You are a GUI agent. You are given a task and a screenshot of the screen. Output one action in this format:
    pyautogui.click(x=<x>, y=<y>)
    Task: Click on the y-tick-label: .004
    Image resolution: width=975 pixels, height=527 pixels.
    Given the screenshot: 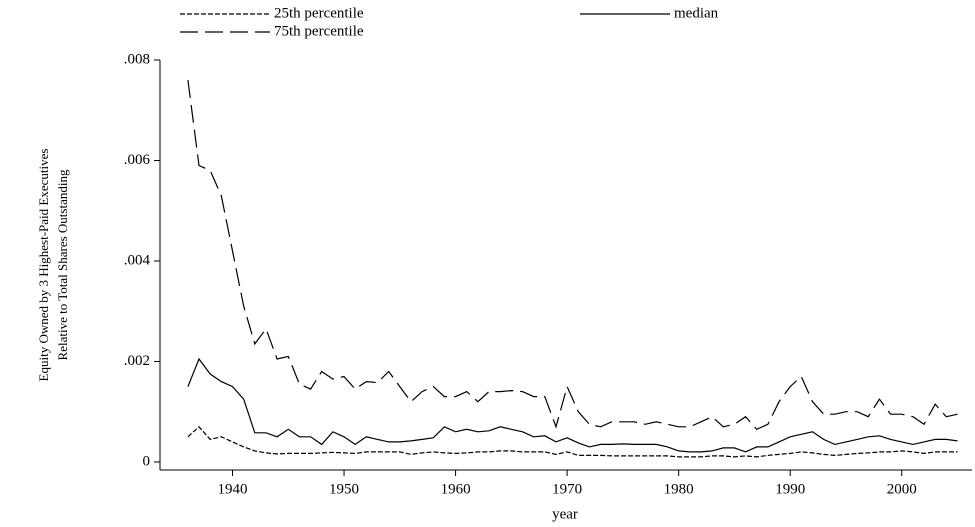 What is the action you would take?
    pyautogui.click(x=137, y=260)
    